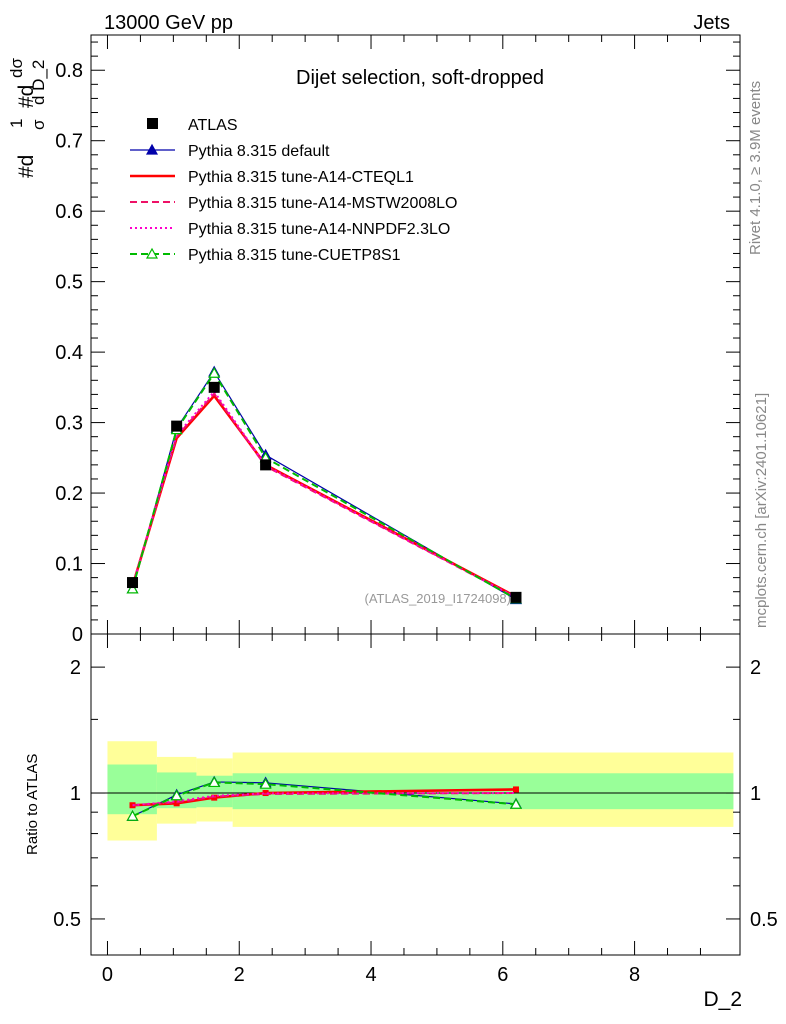  What do you see at coordinates (322, 203) in the screenshot?
I see `legend-label: Pythia 8.315 tune-A14-MSTW2008LO` at bounding box center [322, 203].